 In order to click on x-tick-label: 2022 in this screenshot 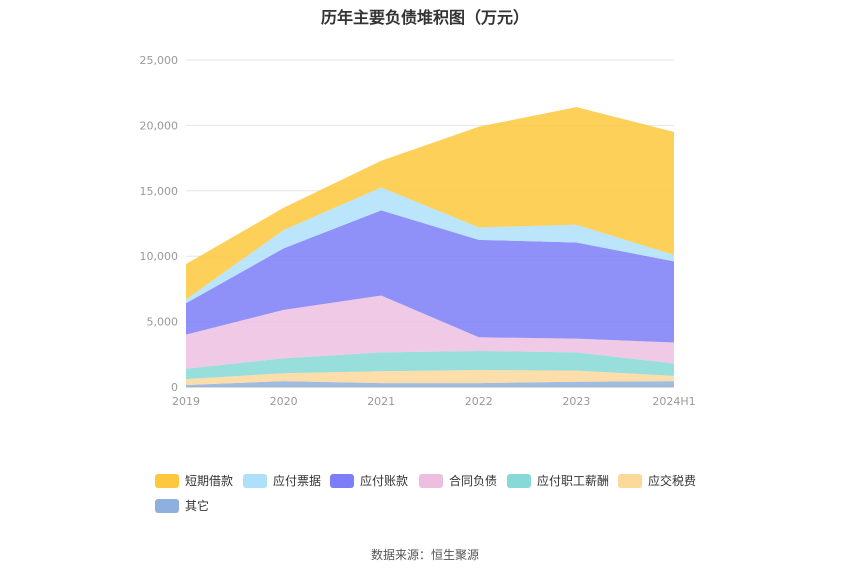, I will do `click(479, 401)`.